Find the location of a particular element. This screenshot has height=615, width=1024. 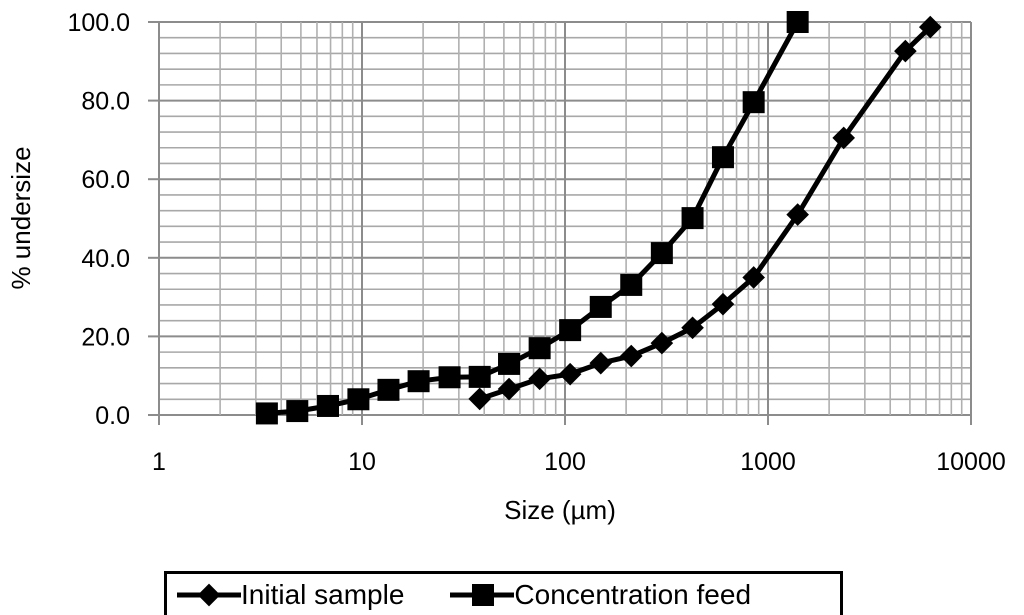

y-tick-label: 40.0 is located at coordinates (105, 259).